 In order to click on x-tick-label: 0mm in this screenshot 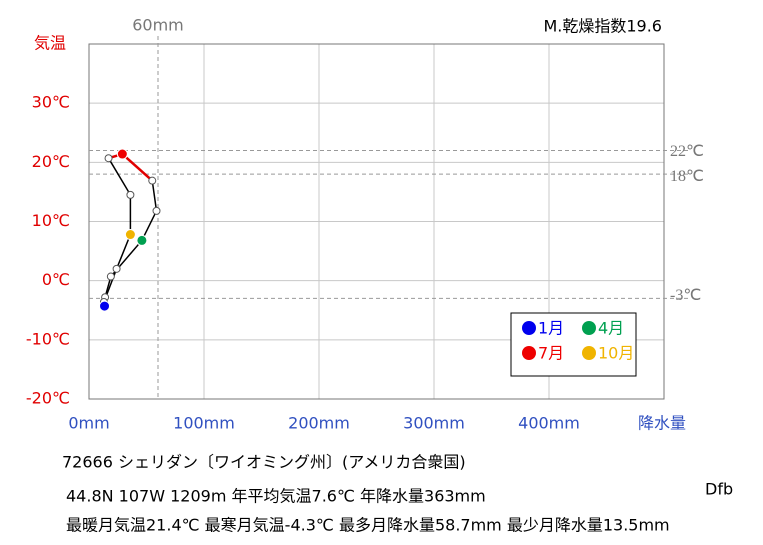, I will do `click(88, 423)`.